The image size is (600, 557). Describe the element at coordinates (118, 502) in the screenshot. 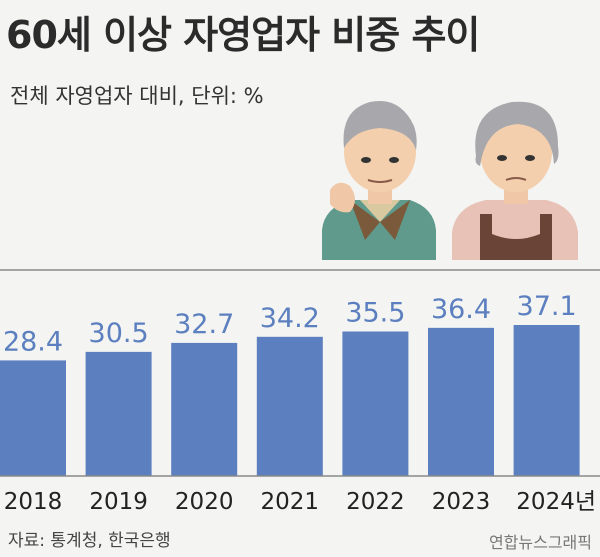

I see `x-tick-label-2019: 2019` at that location.